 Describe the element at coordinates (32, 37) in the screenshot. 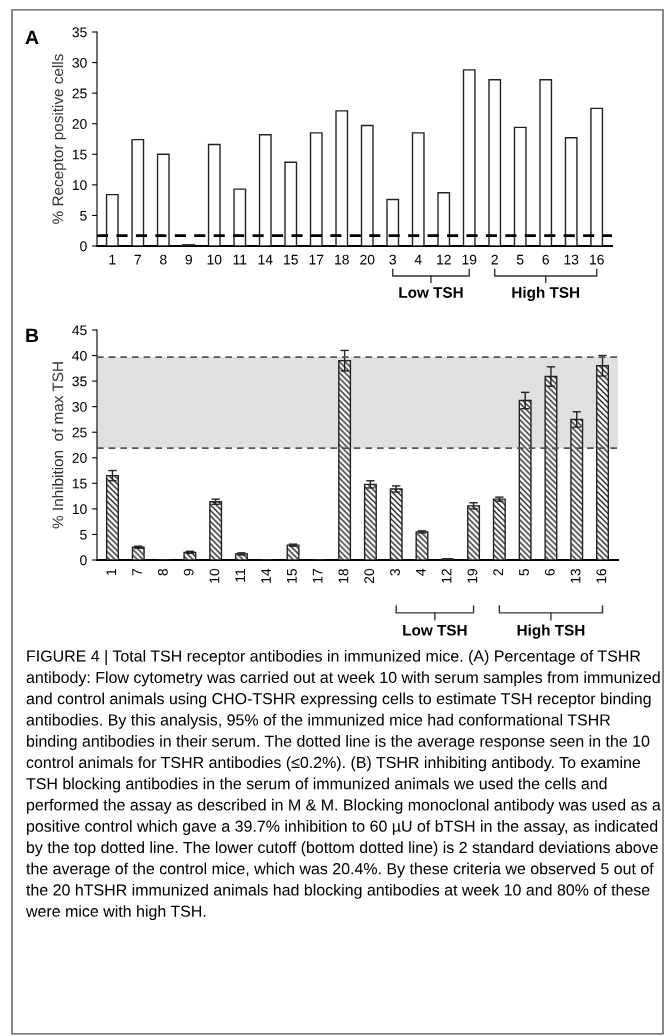

I see `chart-title: A` at that location.